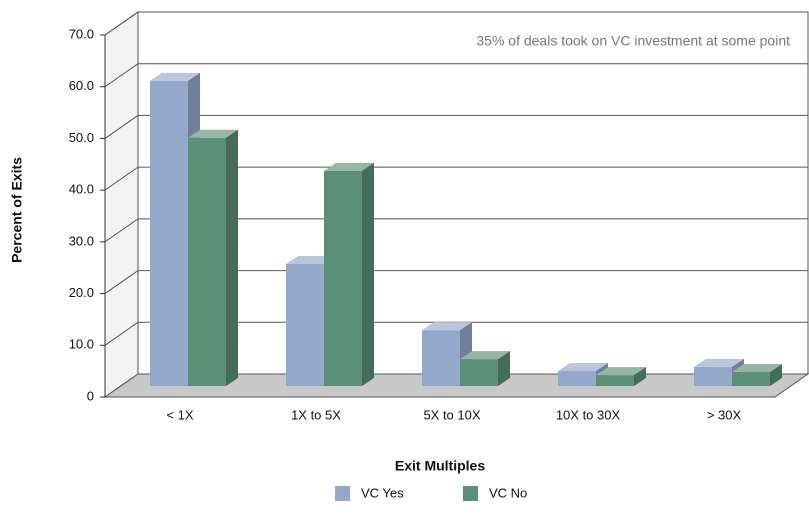 This screenshot has width=809, height=516. I want to click on y-tick-label: 60.0, so click(81, 85).